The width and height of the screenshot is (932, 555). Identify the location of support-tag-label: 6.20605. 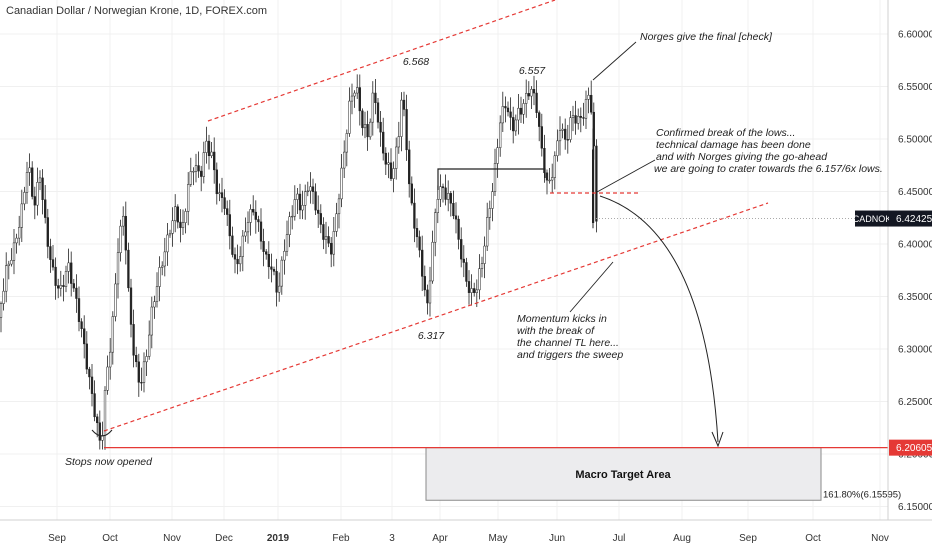
(914, 448).